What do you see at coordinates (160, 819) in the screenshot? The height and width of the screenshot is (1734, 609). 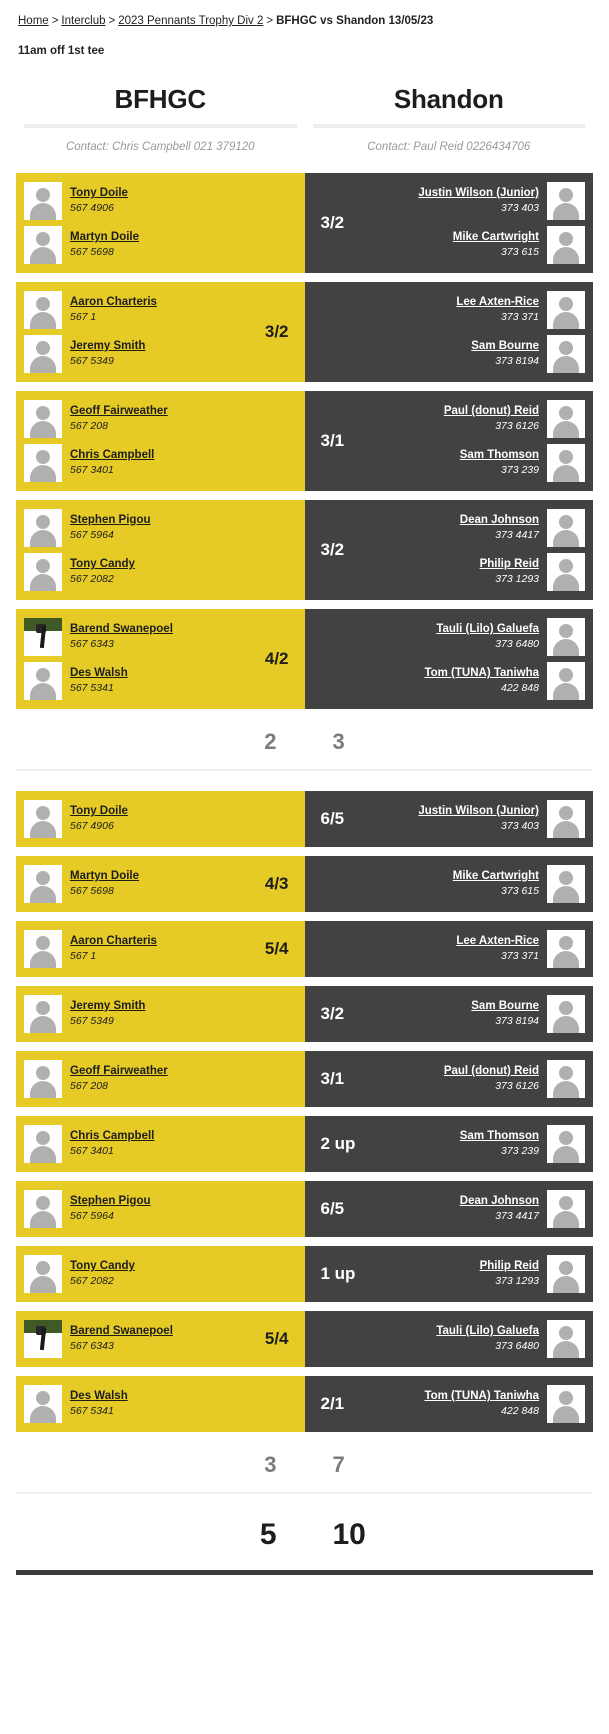 I see `home-team-panel: Tony Doile 567 4906` at bounding box center [160, 819].